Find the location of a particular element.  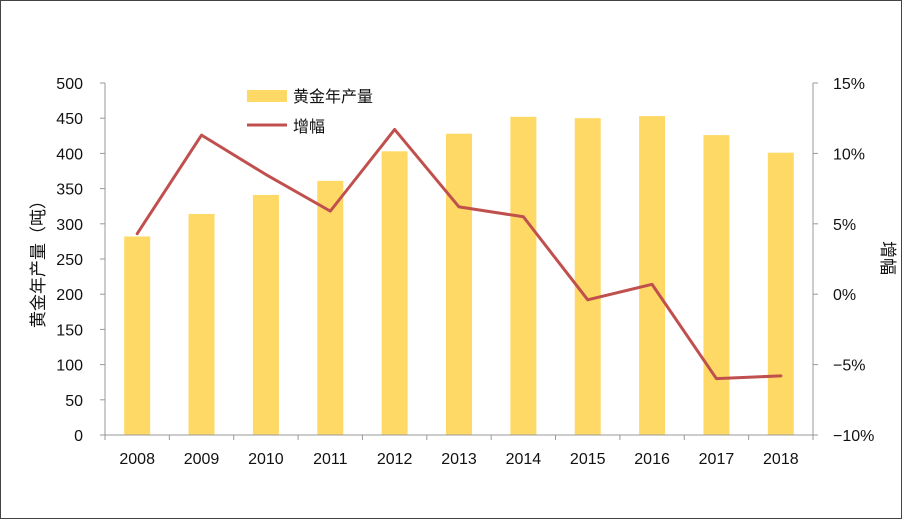

y-tick-label: 200 is located at coordinates (69, 295).